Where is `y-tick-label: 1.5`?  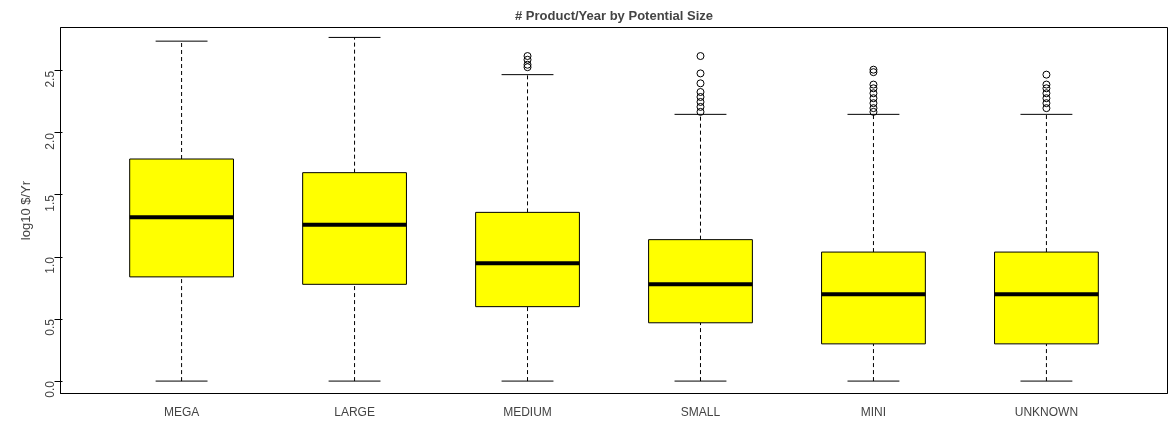 y-tick-label: 1.5 is located at coordinates (50, 203).